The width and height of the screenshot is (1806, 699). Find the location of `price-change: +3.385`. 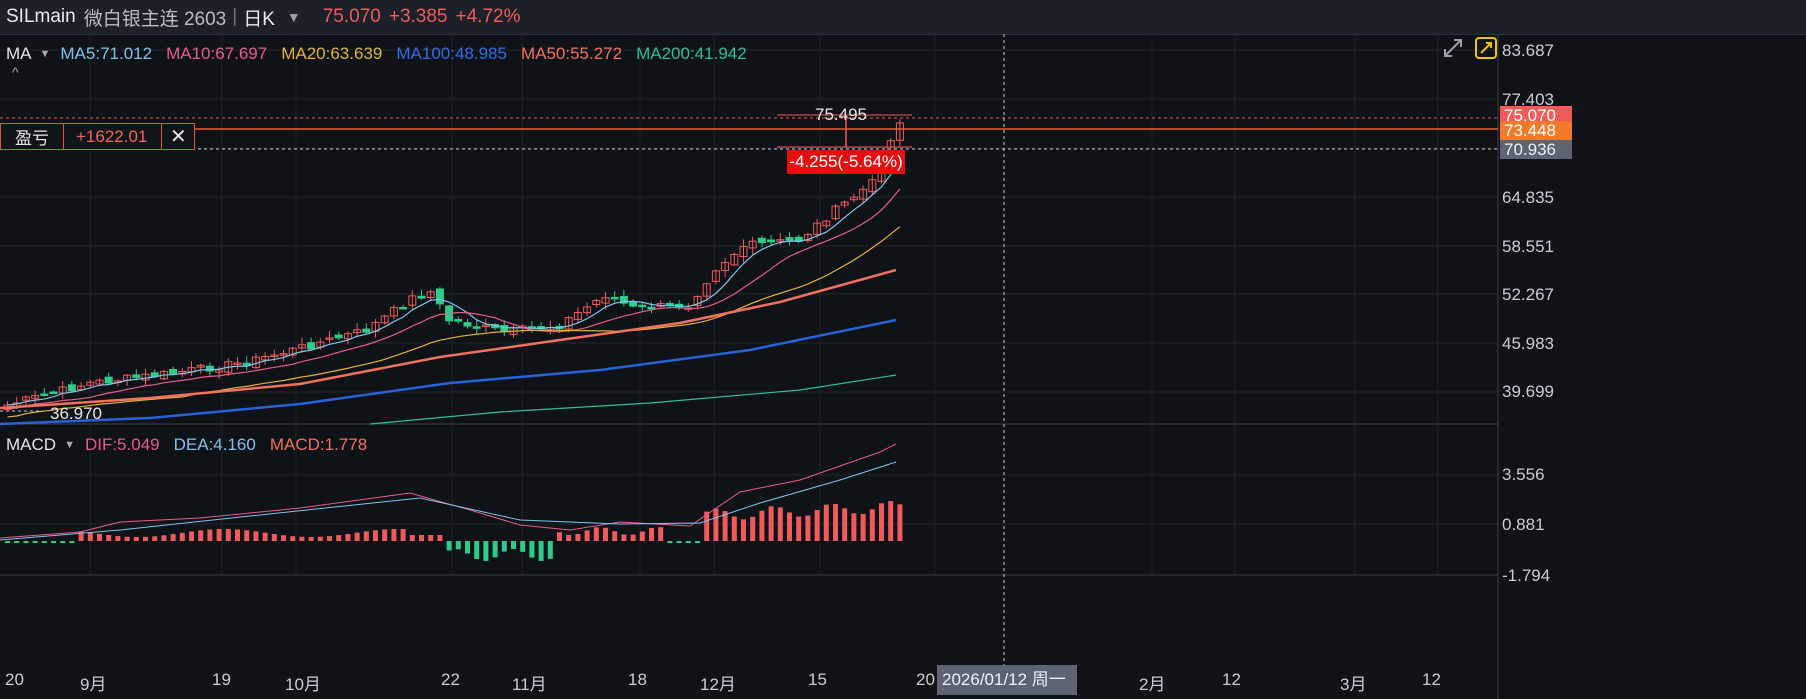

price-change: +3.385 is located at coordinates (418, 16).